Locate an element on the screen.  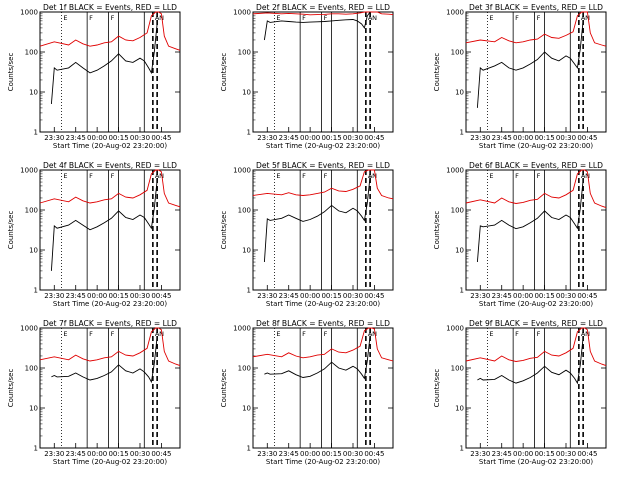
panel-title: Det 3f BLACK = Events, RED = LLD is located at coordinates (536, 7).